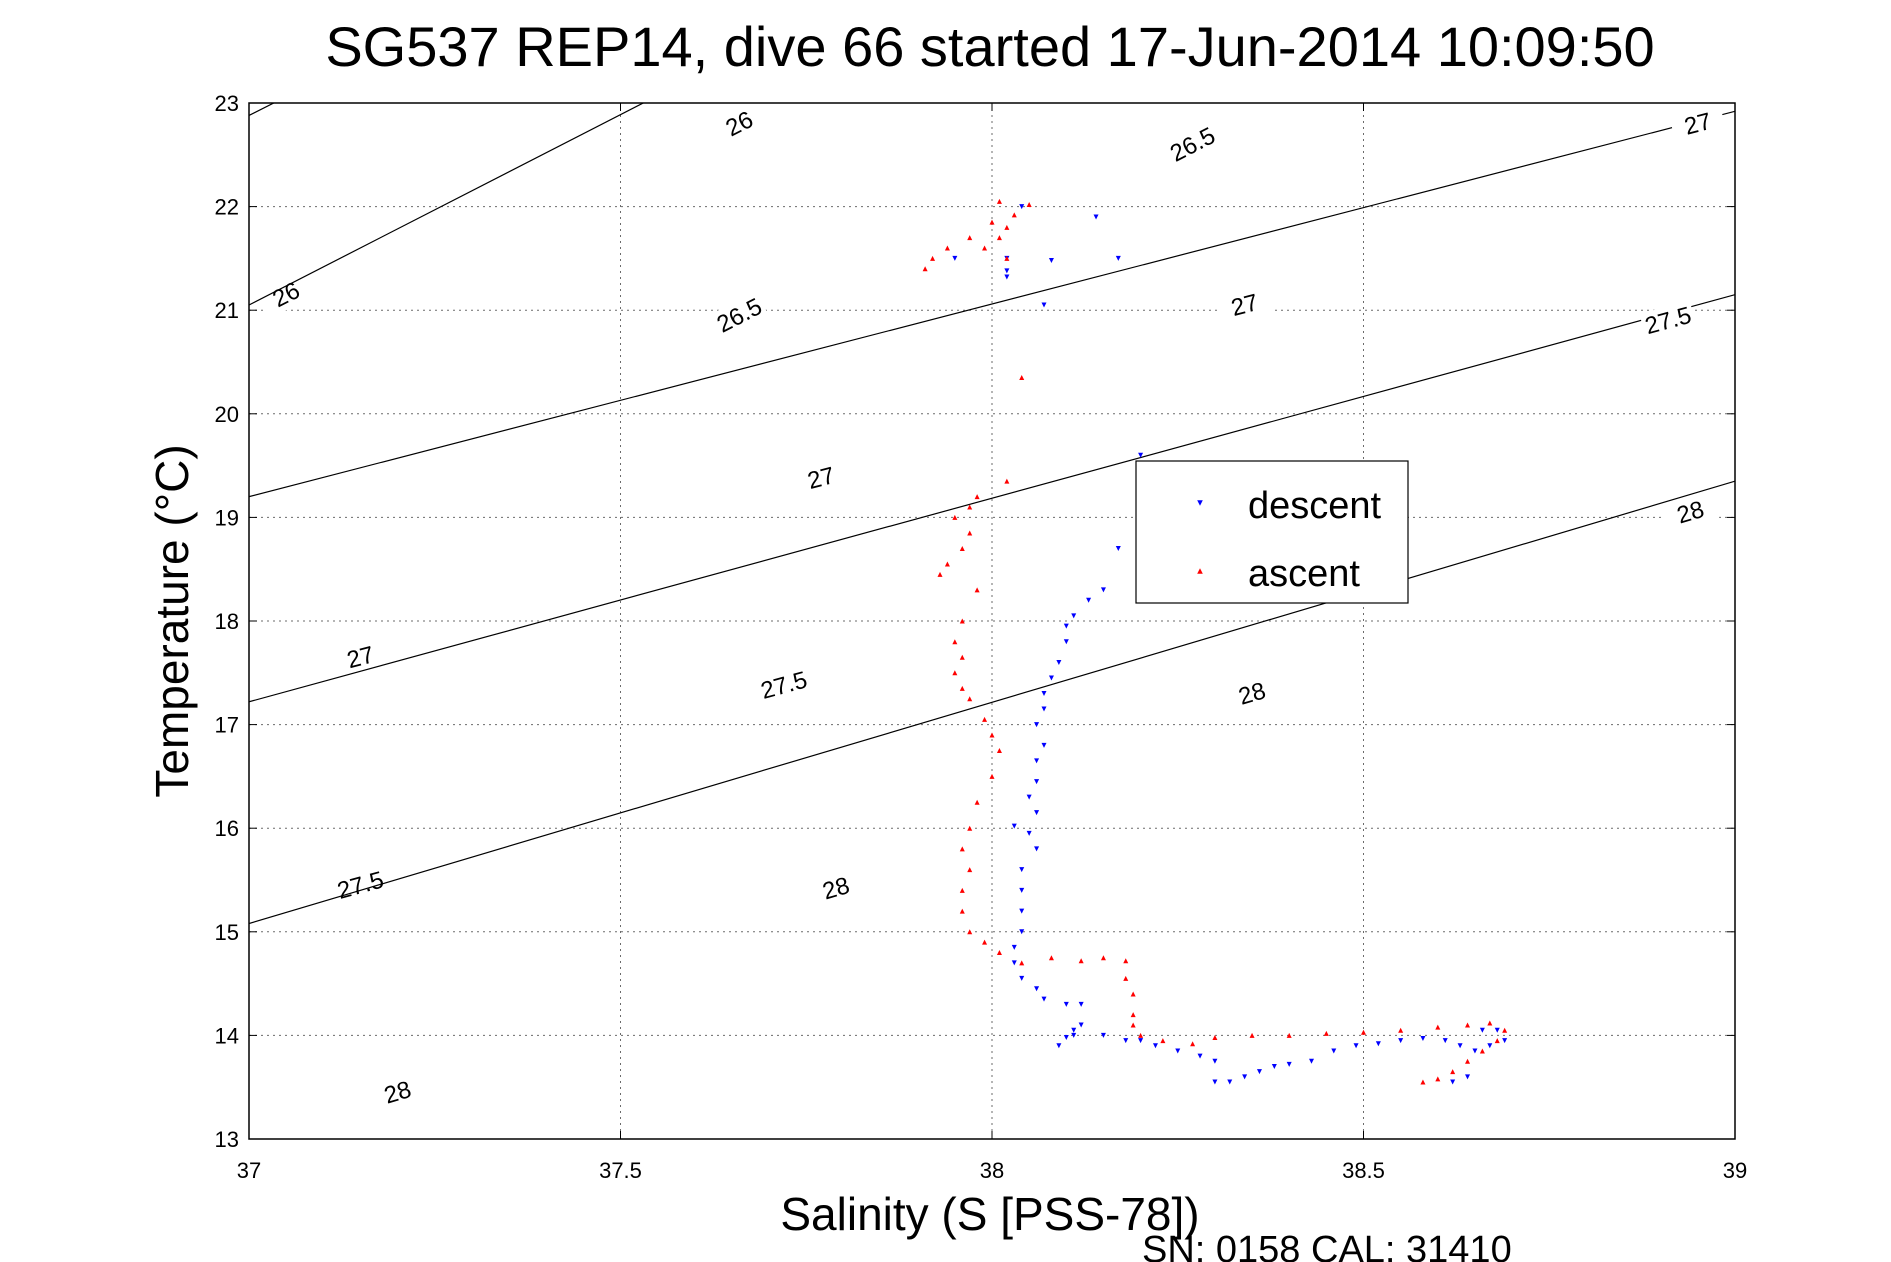 The height and width of the screenshot is (1262, 1891). What do you see at coordinates (227, 1139) in the screenshot?
I see `y-tick-label: 13` at bounding box center [227, 1139].